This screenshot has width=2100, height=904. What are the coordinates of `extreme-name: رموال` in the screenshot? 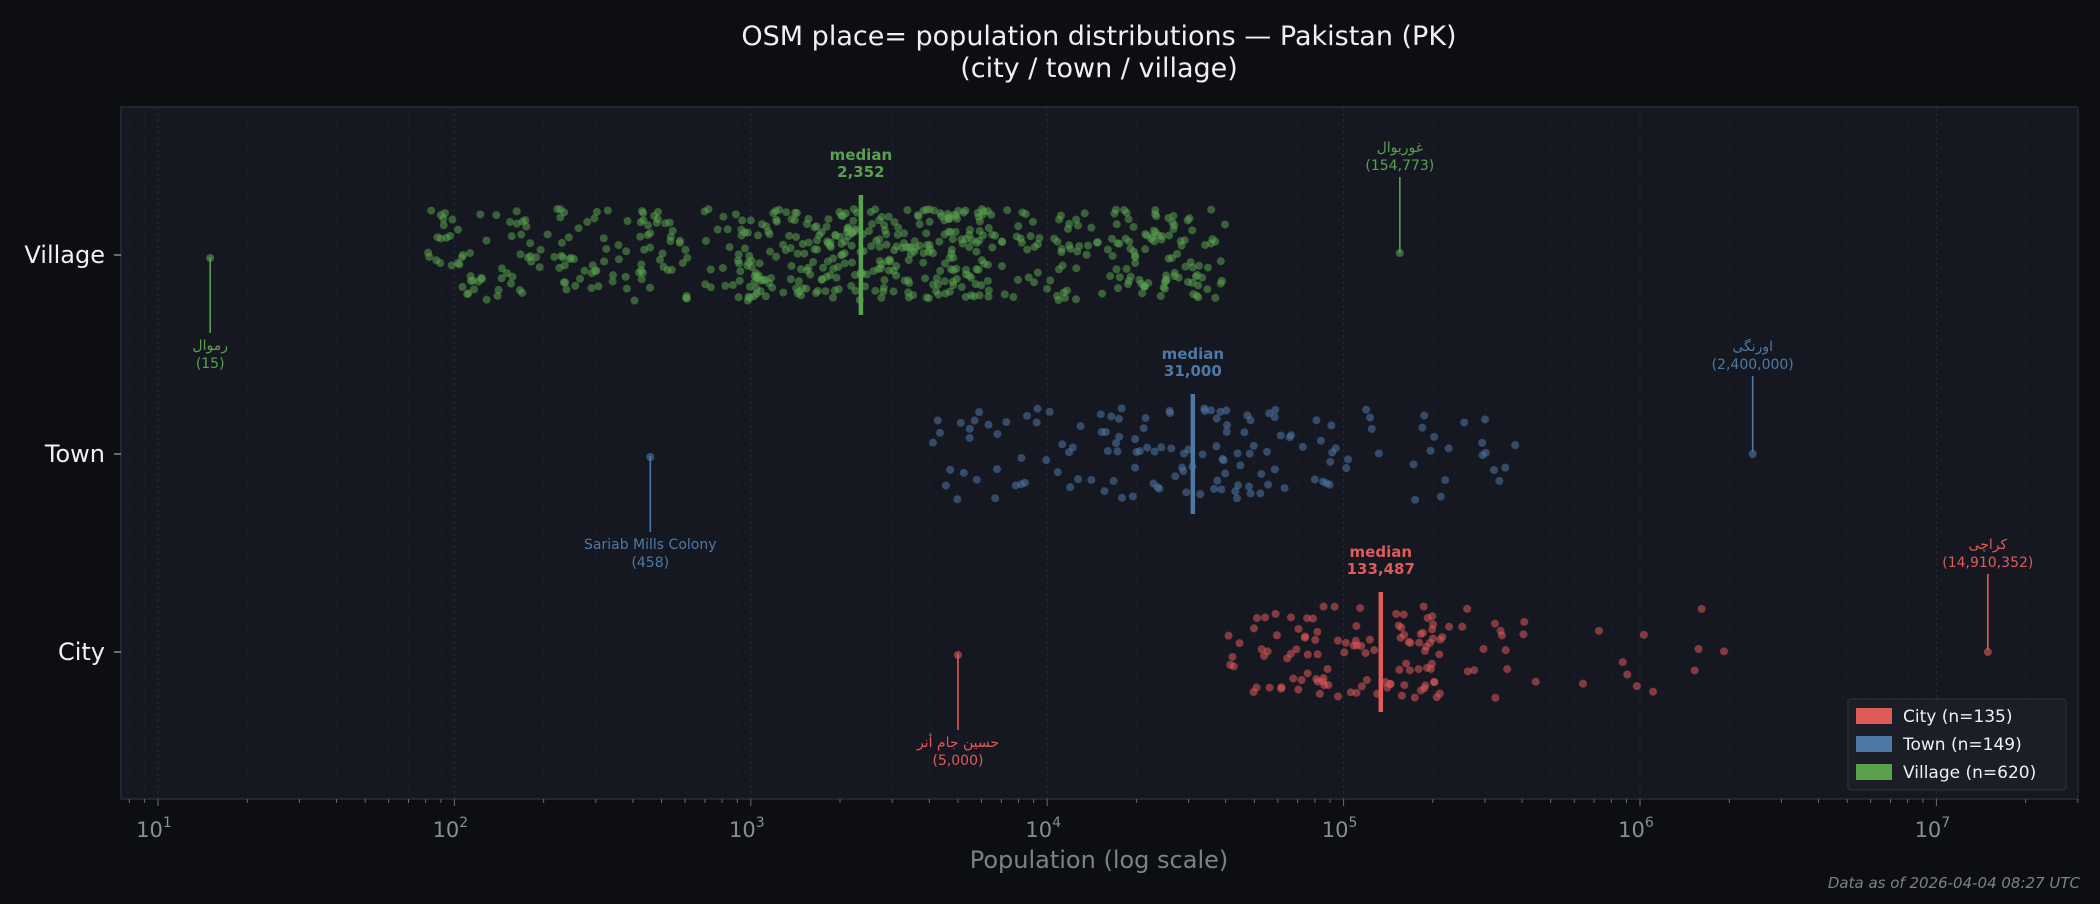 It's located at (210, 346).